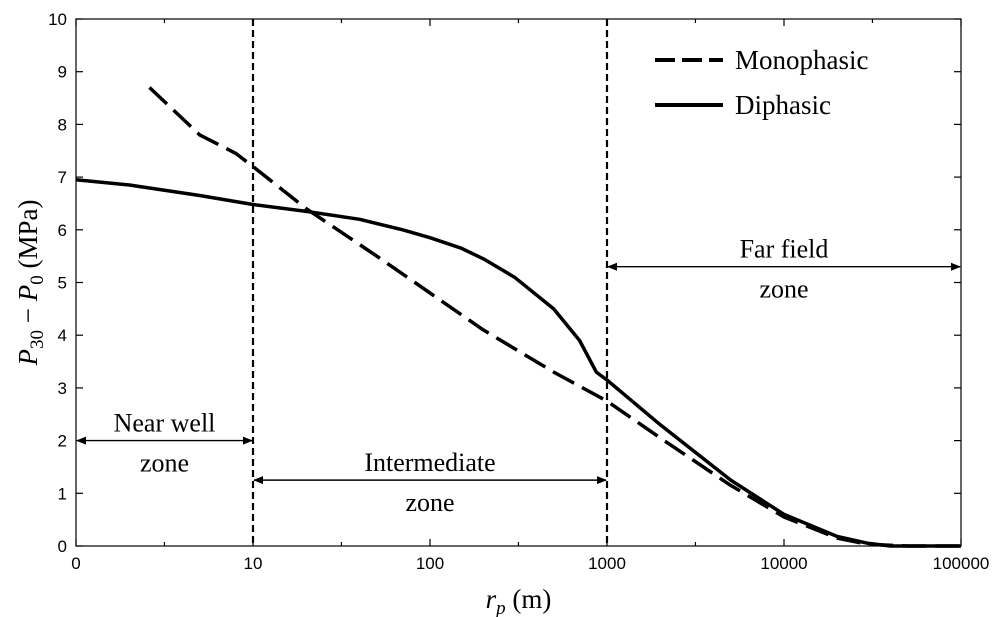  I want to click on x-axis-label: rp (m), so click(519, 600).